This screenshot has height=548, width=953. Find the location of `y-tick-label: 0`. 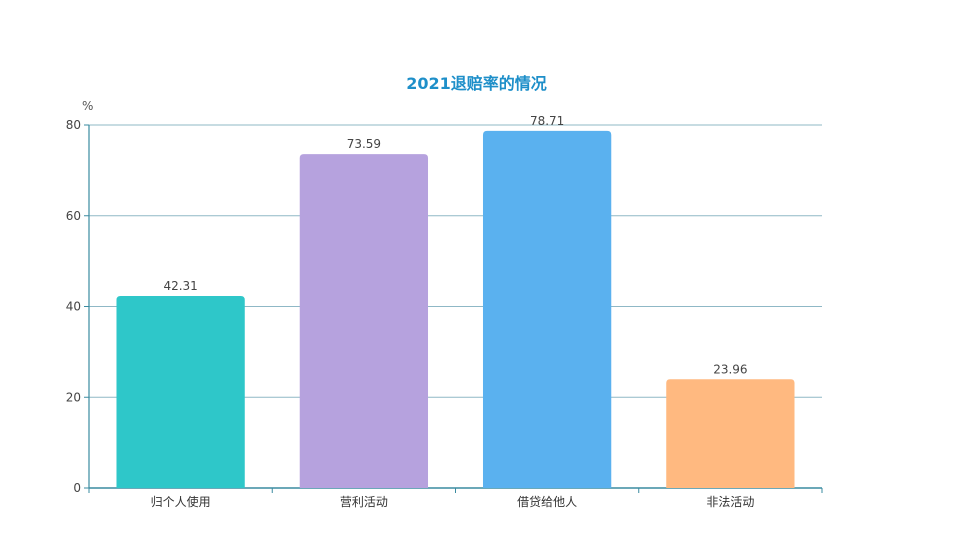

y-tick-label: 0 is located at coordinates (77, 488).